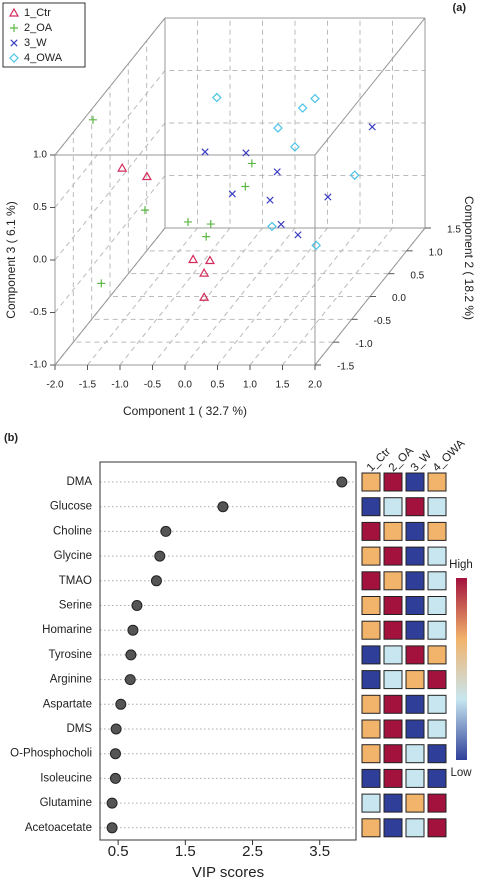 The image size is (480, 883). Describe the element at coordinates (58, 828) in the screenshot. I see `category-label: Acetoacetate` at that location.